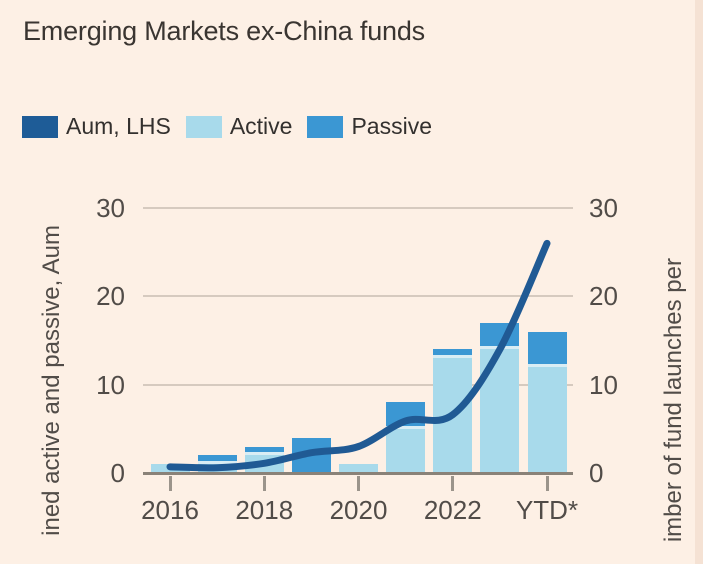  Describe the element at coordinates (311, 455) in the screenshot. I see `bar-passive-2019` at that location.